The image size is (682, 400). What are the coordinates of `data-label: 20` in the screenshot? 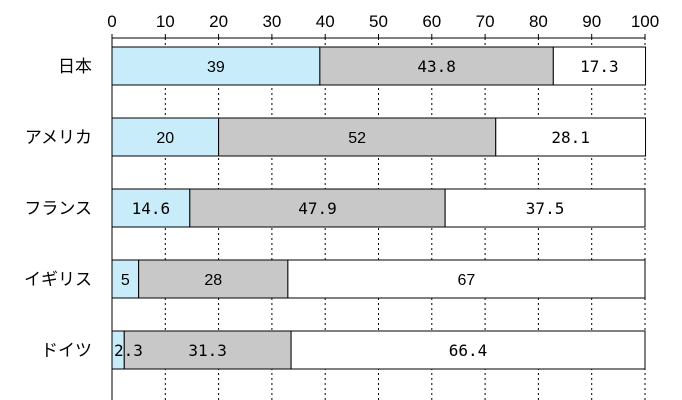 It's located at (165, 138).